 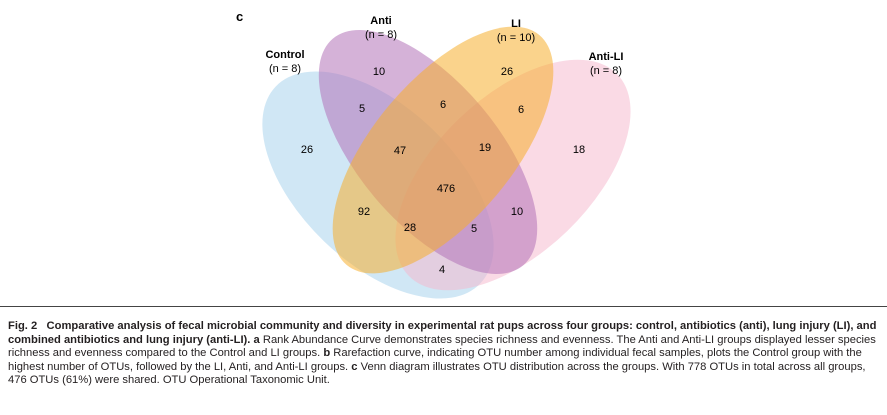 I want to click on region-anti-only: 10, so click(x=379, y=72).